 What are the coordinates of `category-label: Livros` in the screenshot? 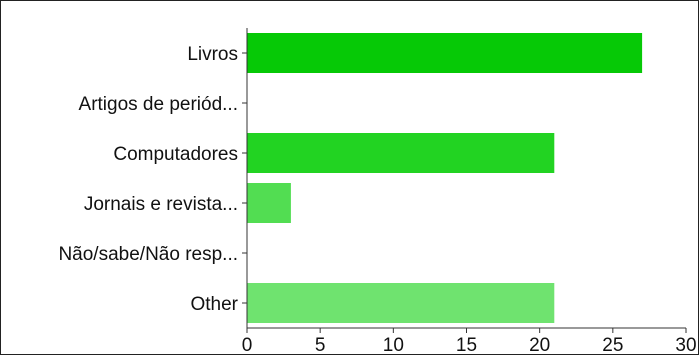 It's located at (212, 54).